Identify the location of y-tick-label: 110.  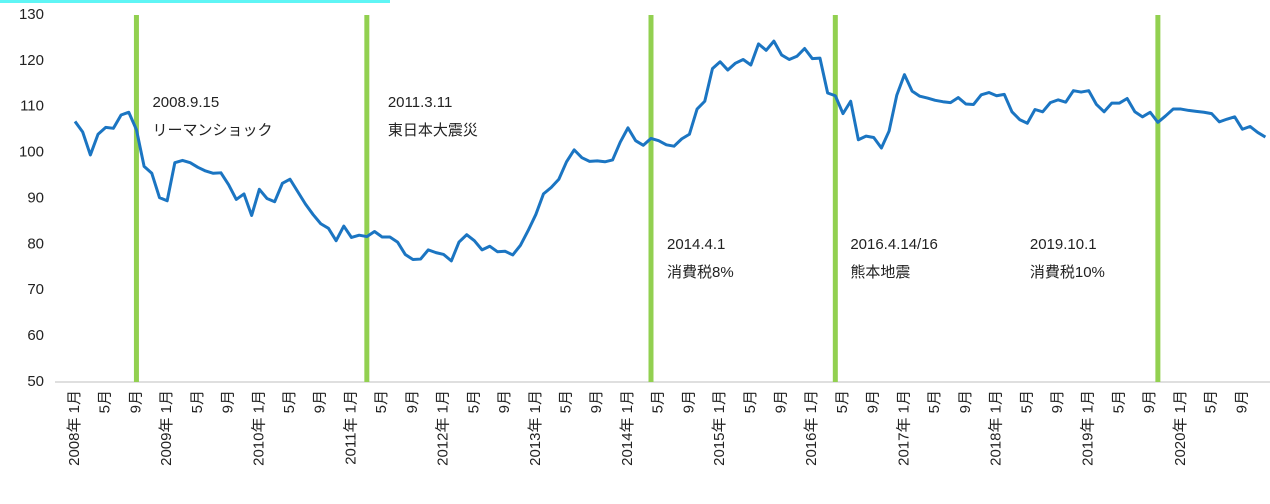
(32, 106).